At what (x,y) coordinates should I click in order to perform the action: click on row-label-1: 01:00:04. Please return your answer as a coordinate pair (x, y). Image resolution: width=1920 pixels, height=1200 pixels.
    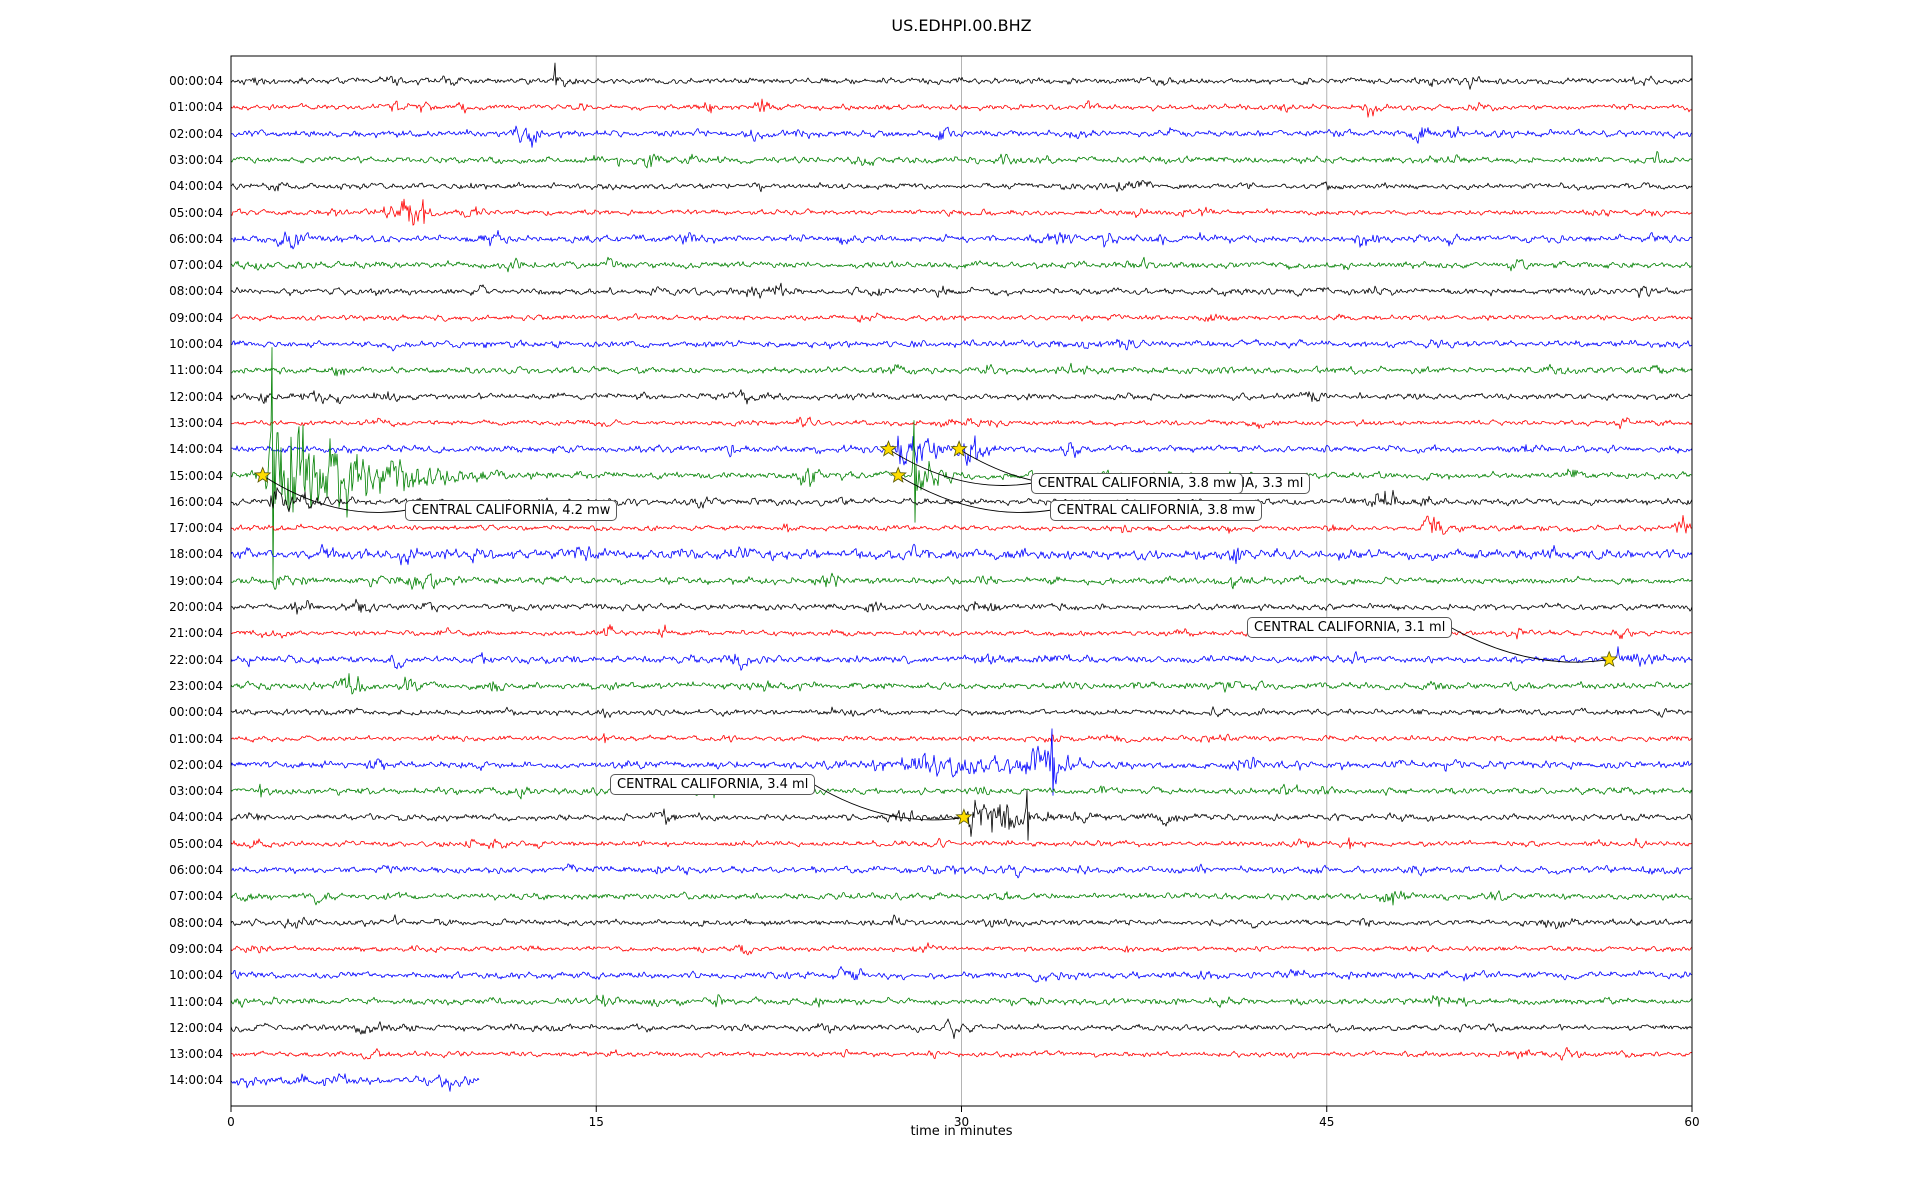
    Looking at the image, I should click on (196, 107).